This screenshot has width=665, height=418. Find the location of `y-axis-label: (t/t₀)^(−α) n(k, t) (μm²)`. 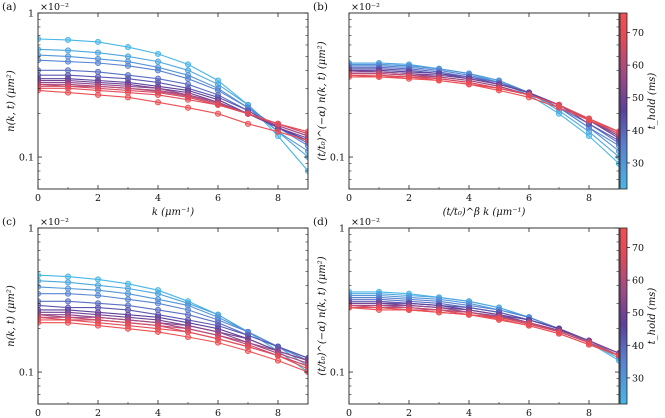

y-axis-label: (t/t₀)^(−α) n(k, t) (μm²) is located at coordinates (322, 315).